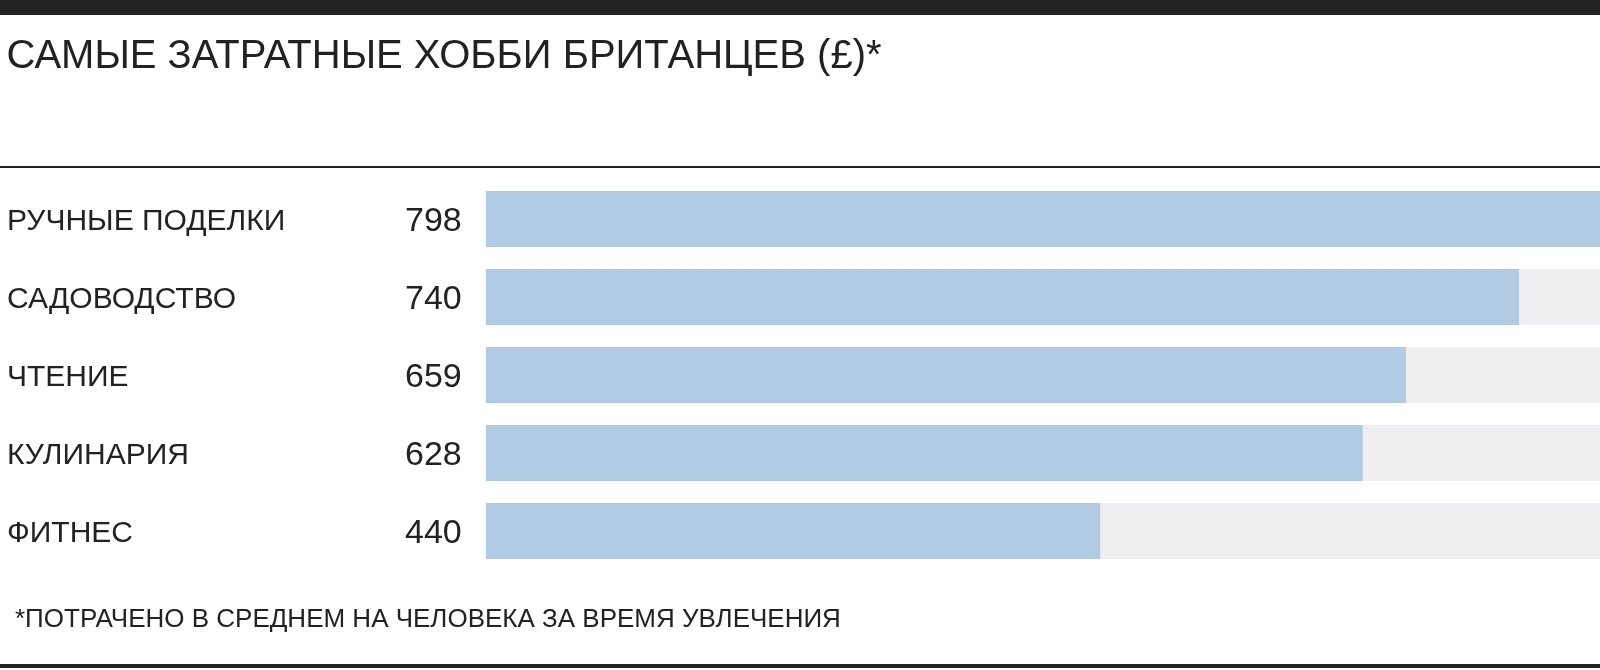 The height and width of the screenshot is (670, 1600). Describe the element at coordinates (70, 531) in the screenshot. I see `y-tick-label: ФИТНЕС` at that location.